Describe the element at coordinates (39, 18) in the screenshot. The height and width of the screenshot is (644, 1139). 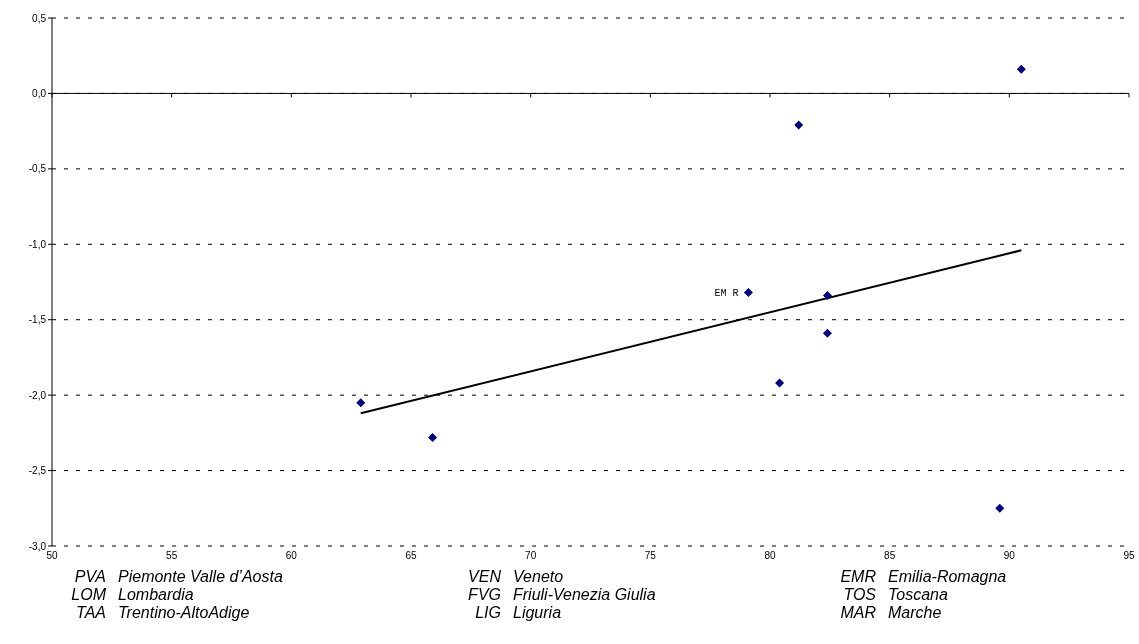
I see `y-tick-label: 0,5` at that location.